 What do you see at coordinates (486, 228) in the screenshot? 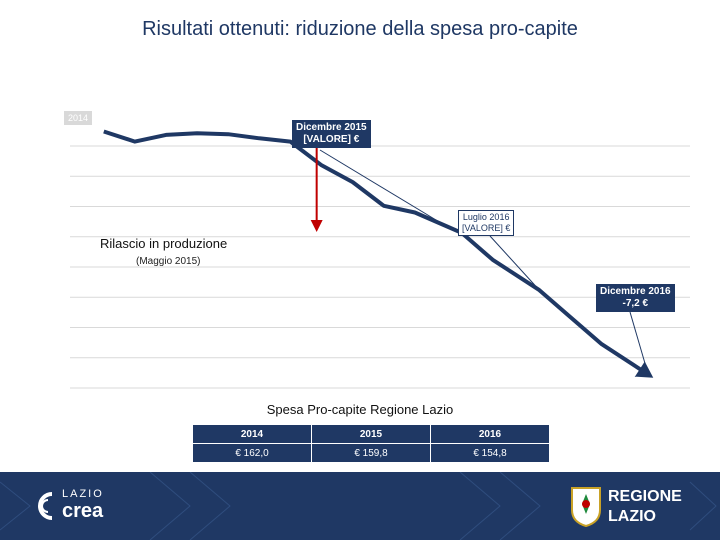
I see `callout-jul2016-value: [VALORE] €` at bounding box center [486, 228].